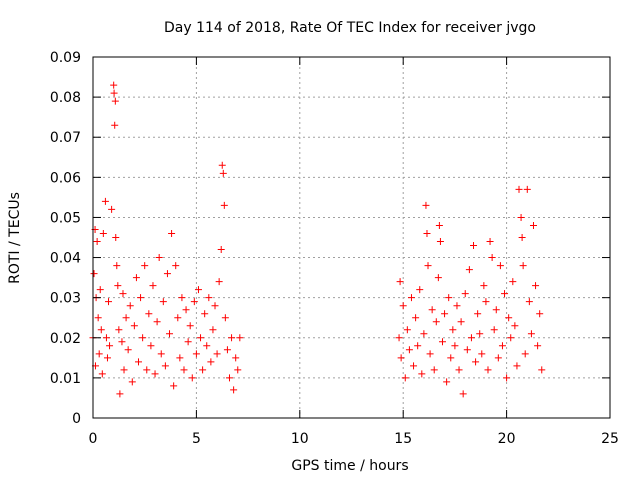 Image resolution: width=640 pixels, height=480 pixels. I want to click on y-tick-label: 0.06, so click(65, 178).